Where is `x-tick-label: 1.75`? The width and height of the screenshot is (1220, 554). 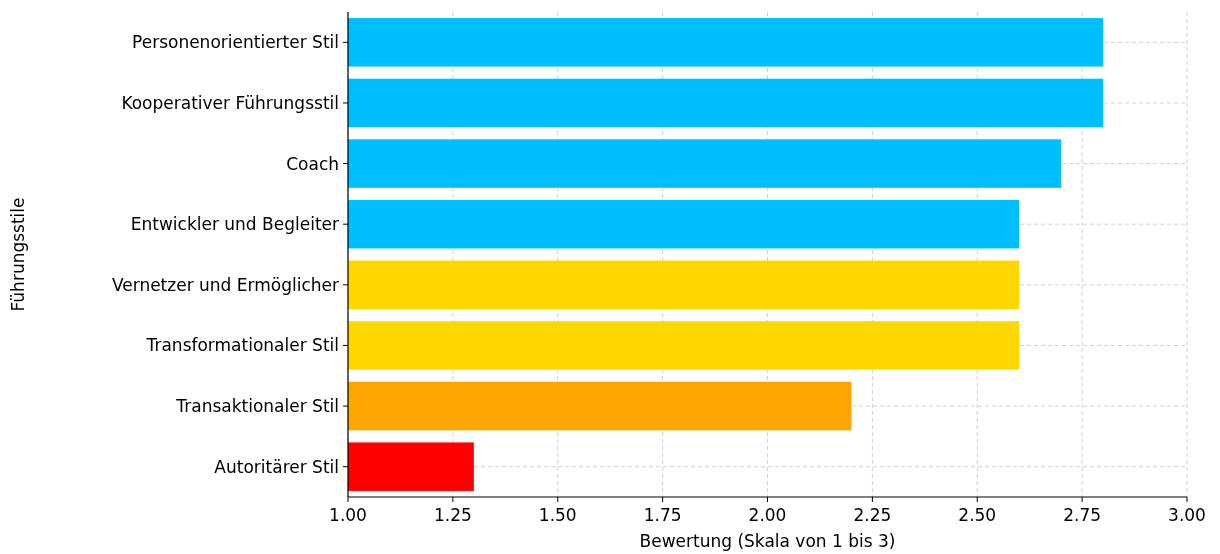
x-tick-label: 1.75 is located at coordinates (662, 515).